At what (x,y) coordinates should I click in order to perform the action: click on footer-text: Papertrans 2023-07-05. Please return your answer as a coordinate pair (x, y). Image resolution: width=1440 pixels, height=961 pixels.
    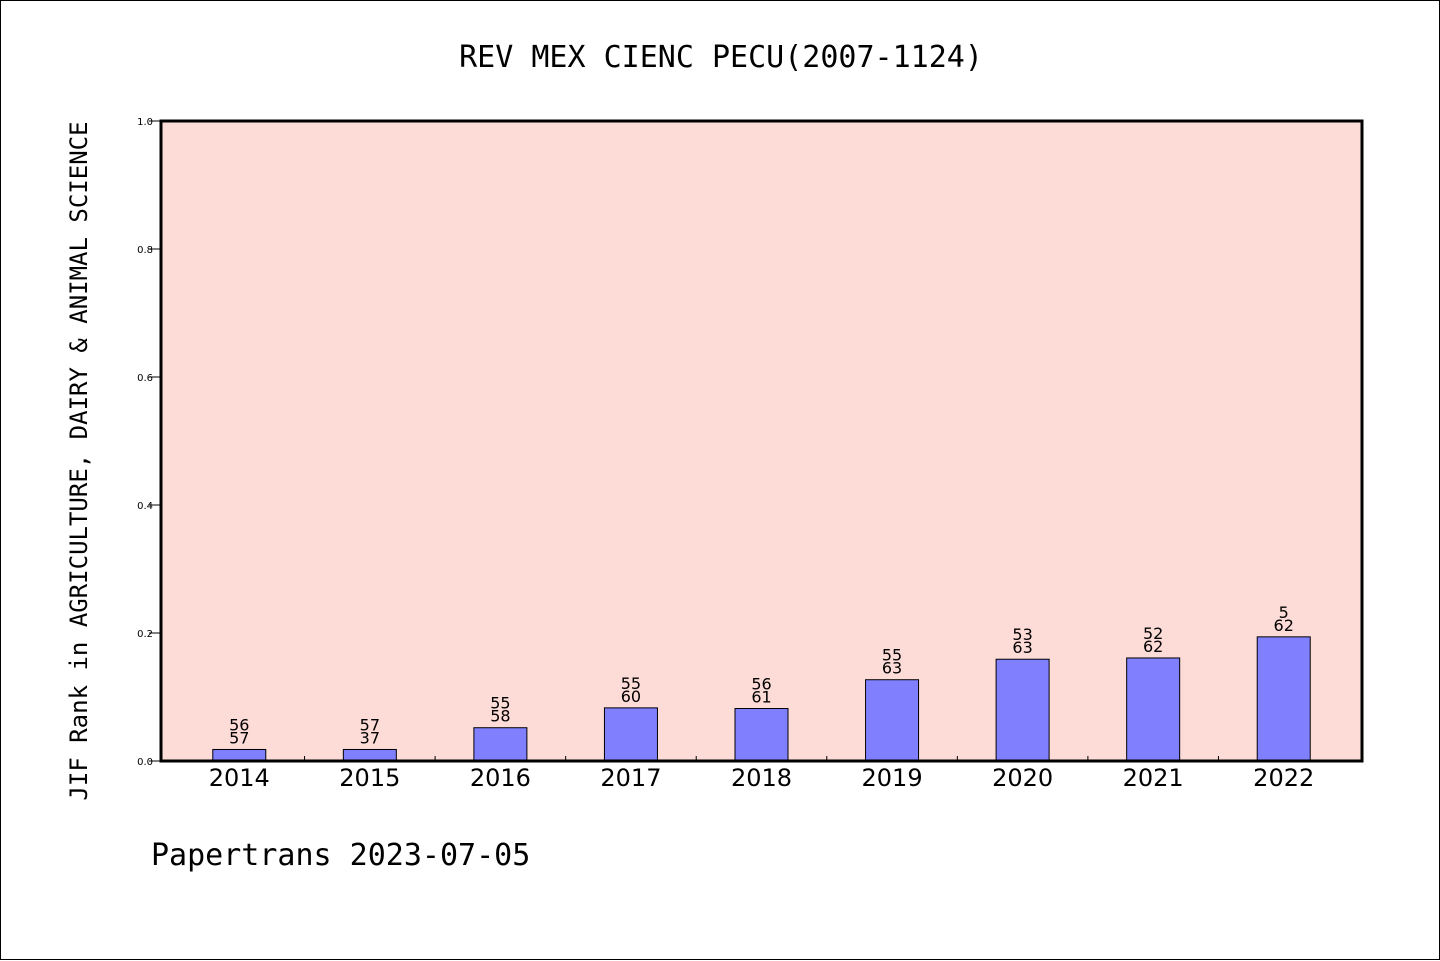
    Looking at the image, I should click on (340, 855).